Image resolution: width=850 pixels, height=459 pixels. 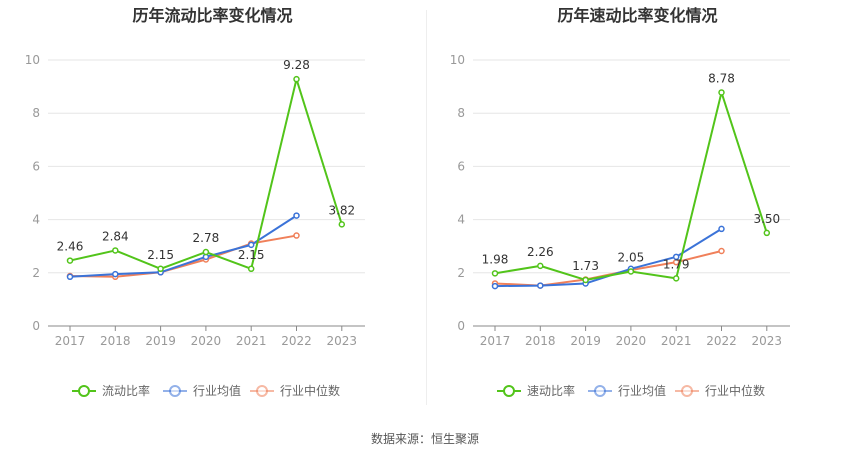 I want to click on legend-item: 速动比率, so click(x=536, y=390).